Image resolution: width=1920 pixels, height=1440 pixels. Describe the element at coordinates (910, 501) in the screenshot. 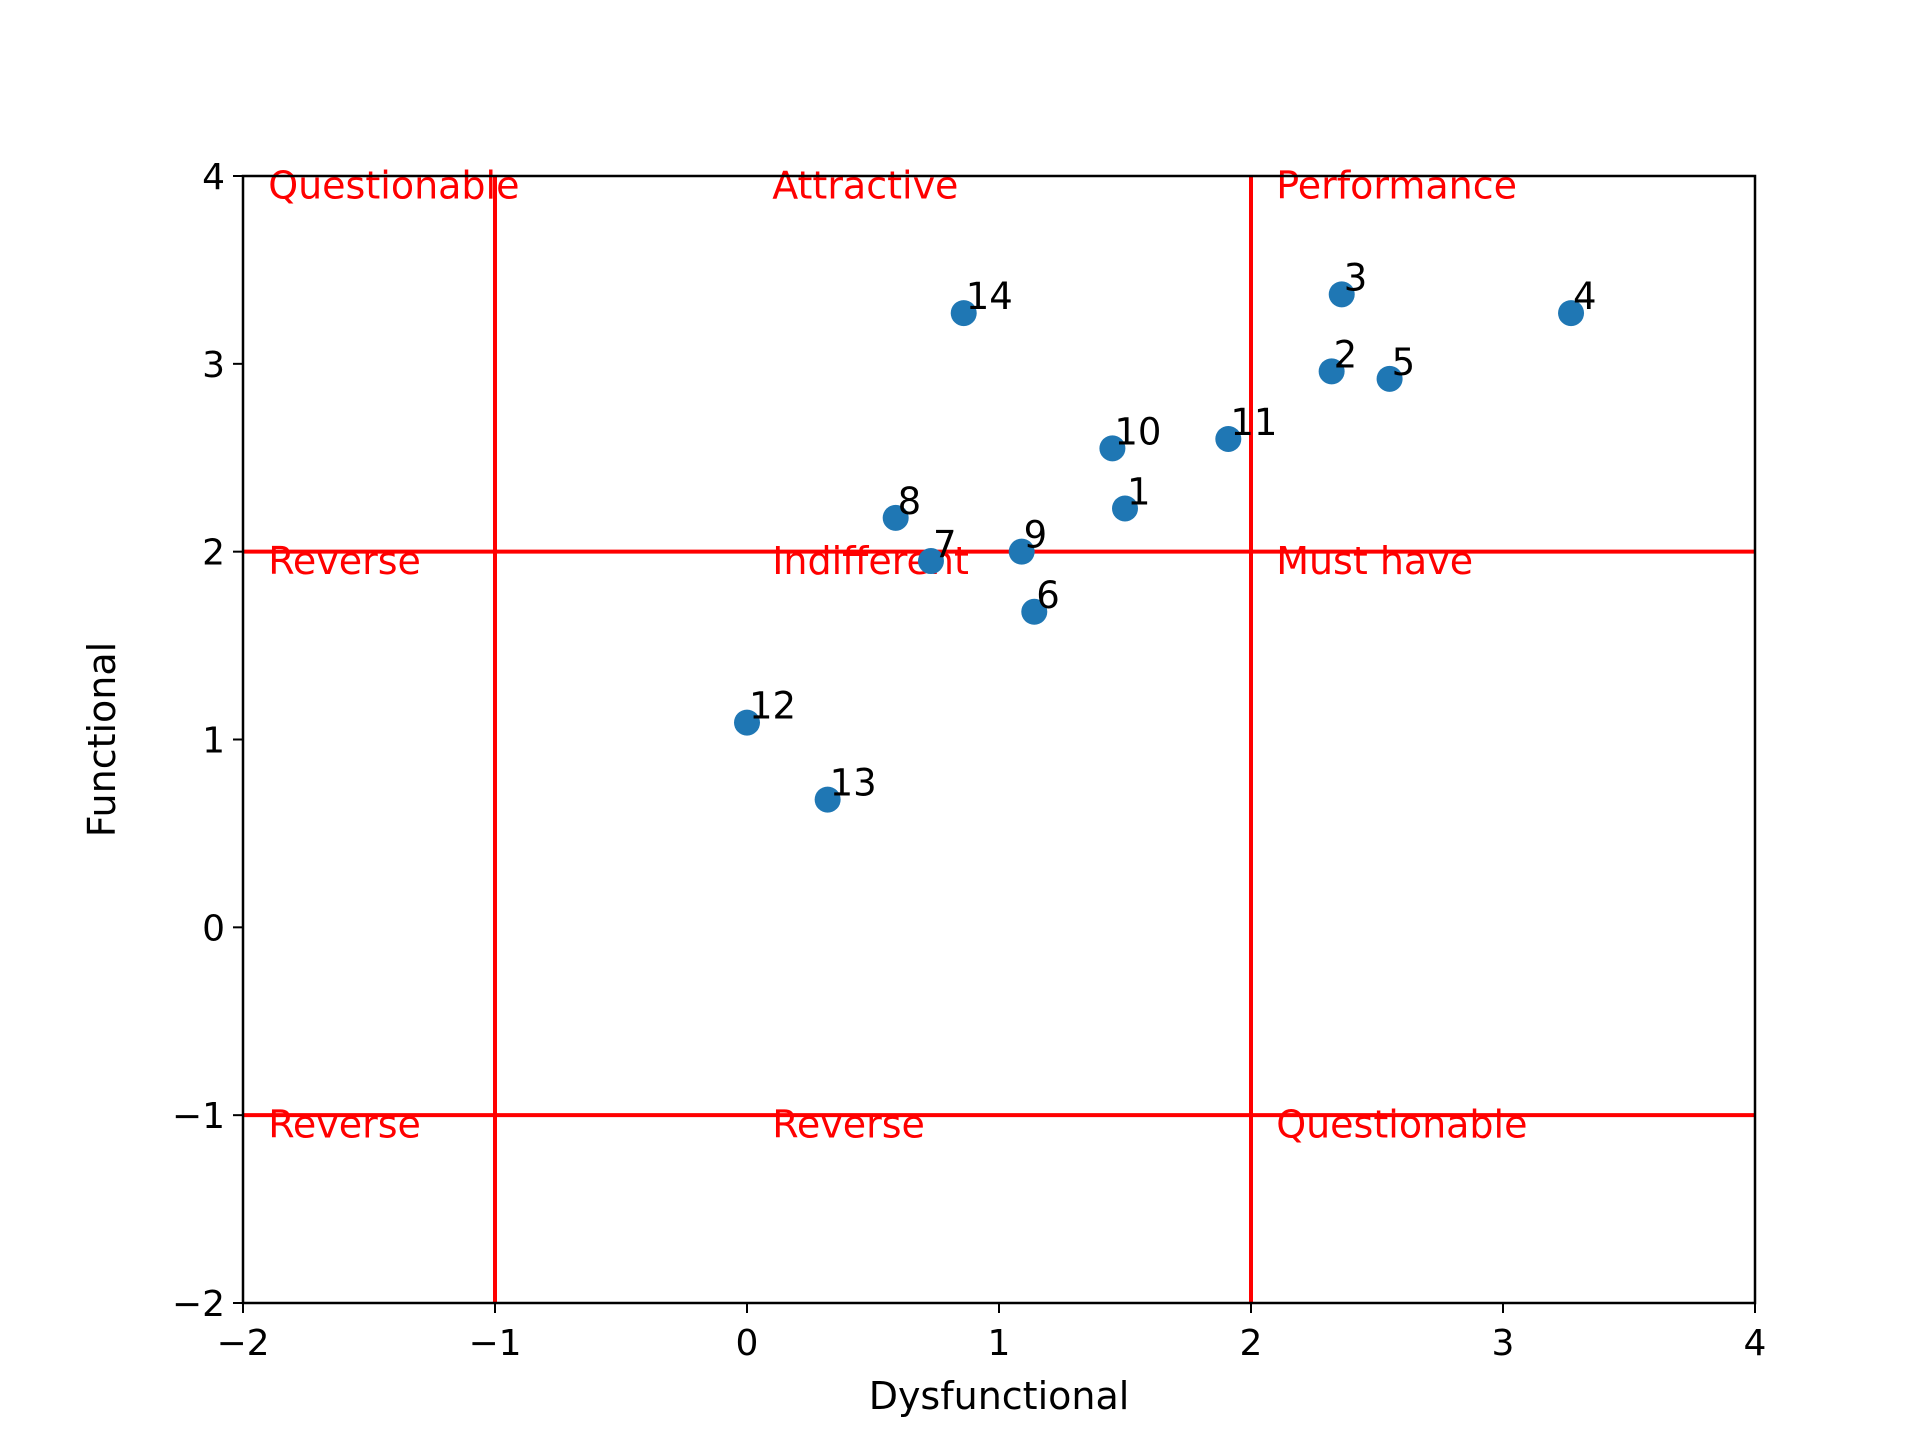

I see `point-label: 8` at that location.